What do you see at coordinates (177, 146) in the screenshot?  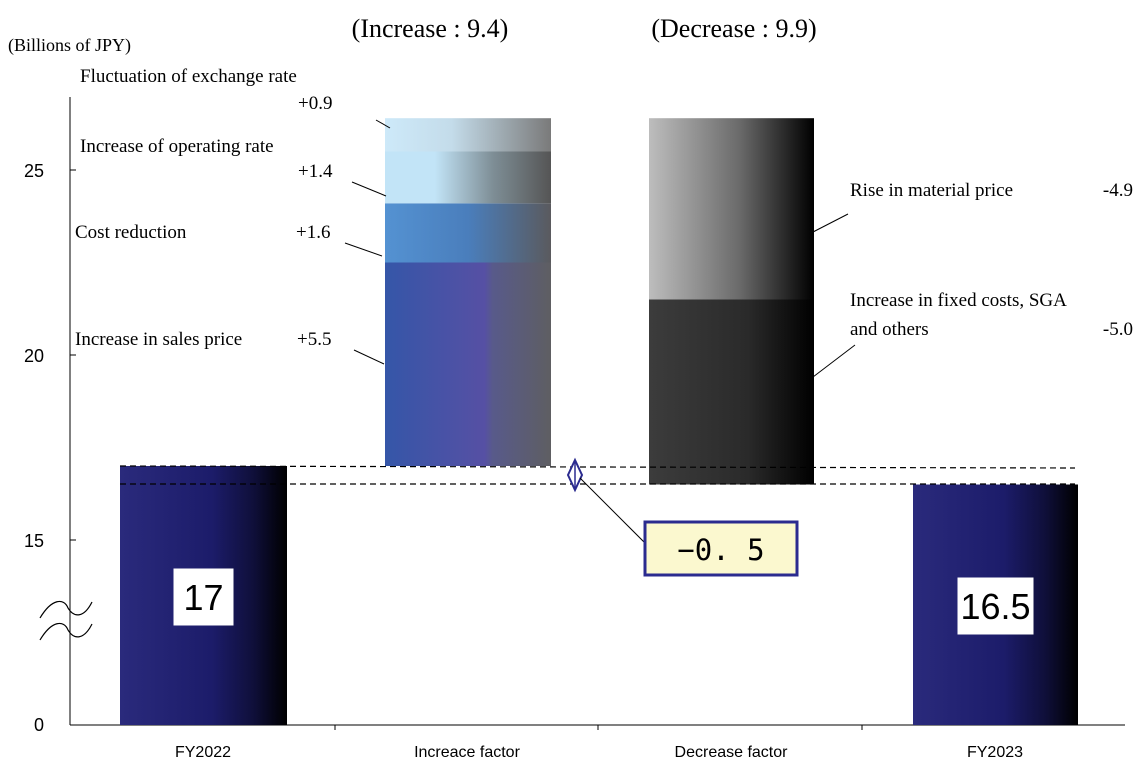 I see `annotation-operating-rate-name: Increase of operating rate` at bounding box center [177, 146].